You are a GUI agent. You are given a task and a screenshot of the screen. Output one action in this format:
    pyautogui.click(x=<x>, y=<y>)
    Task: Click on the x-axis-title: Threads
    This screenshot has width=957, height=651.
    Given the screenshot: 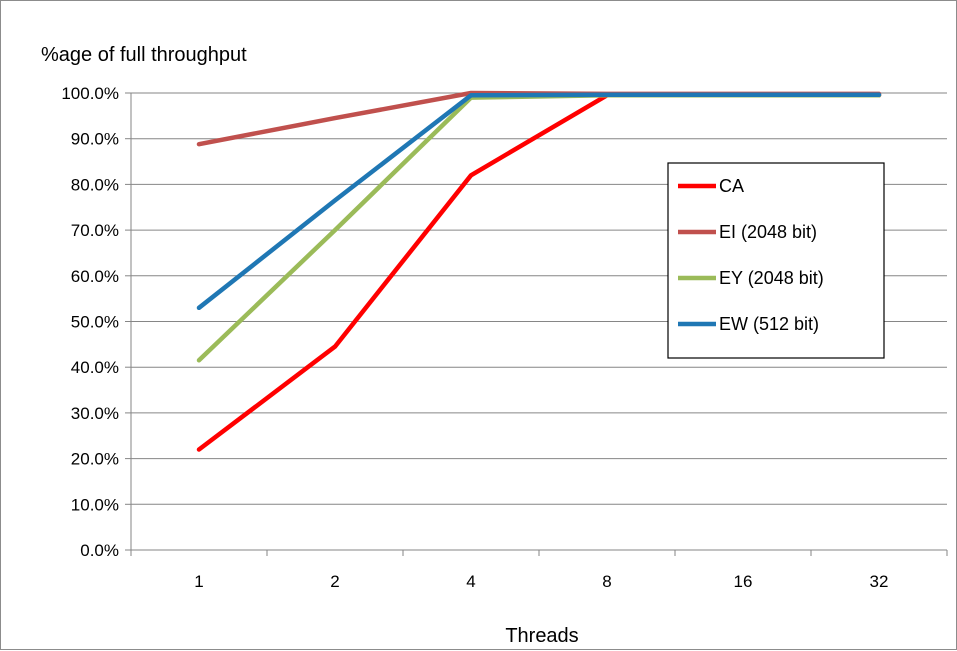 What is the action you would take?
    pyautogui.click(x=541, y=636)
    